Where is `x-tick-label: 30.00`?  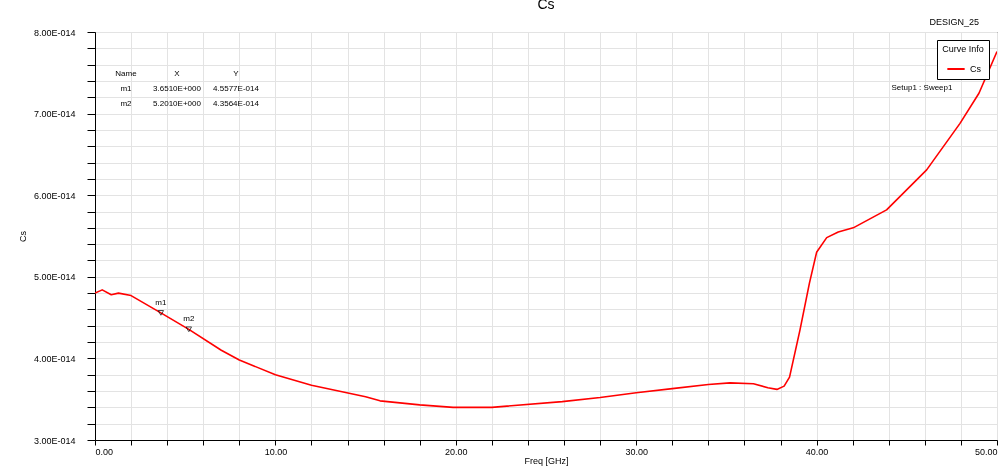
x-tick-label: 30.00 is located at coordinates (636, 451).